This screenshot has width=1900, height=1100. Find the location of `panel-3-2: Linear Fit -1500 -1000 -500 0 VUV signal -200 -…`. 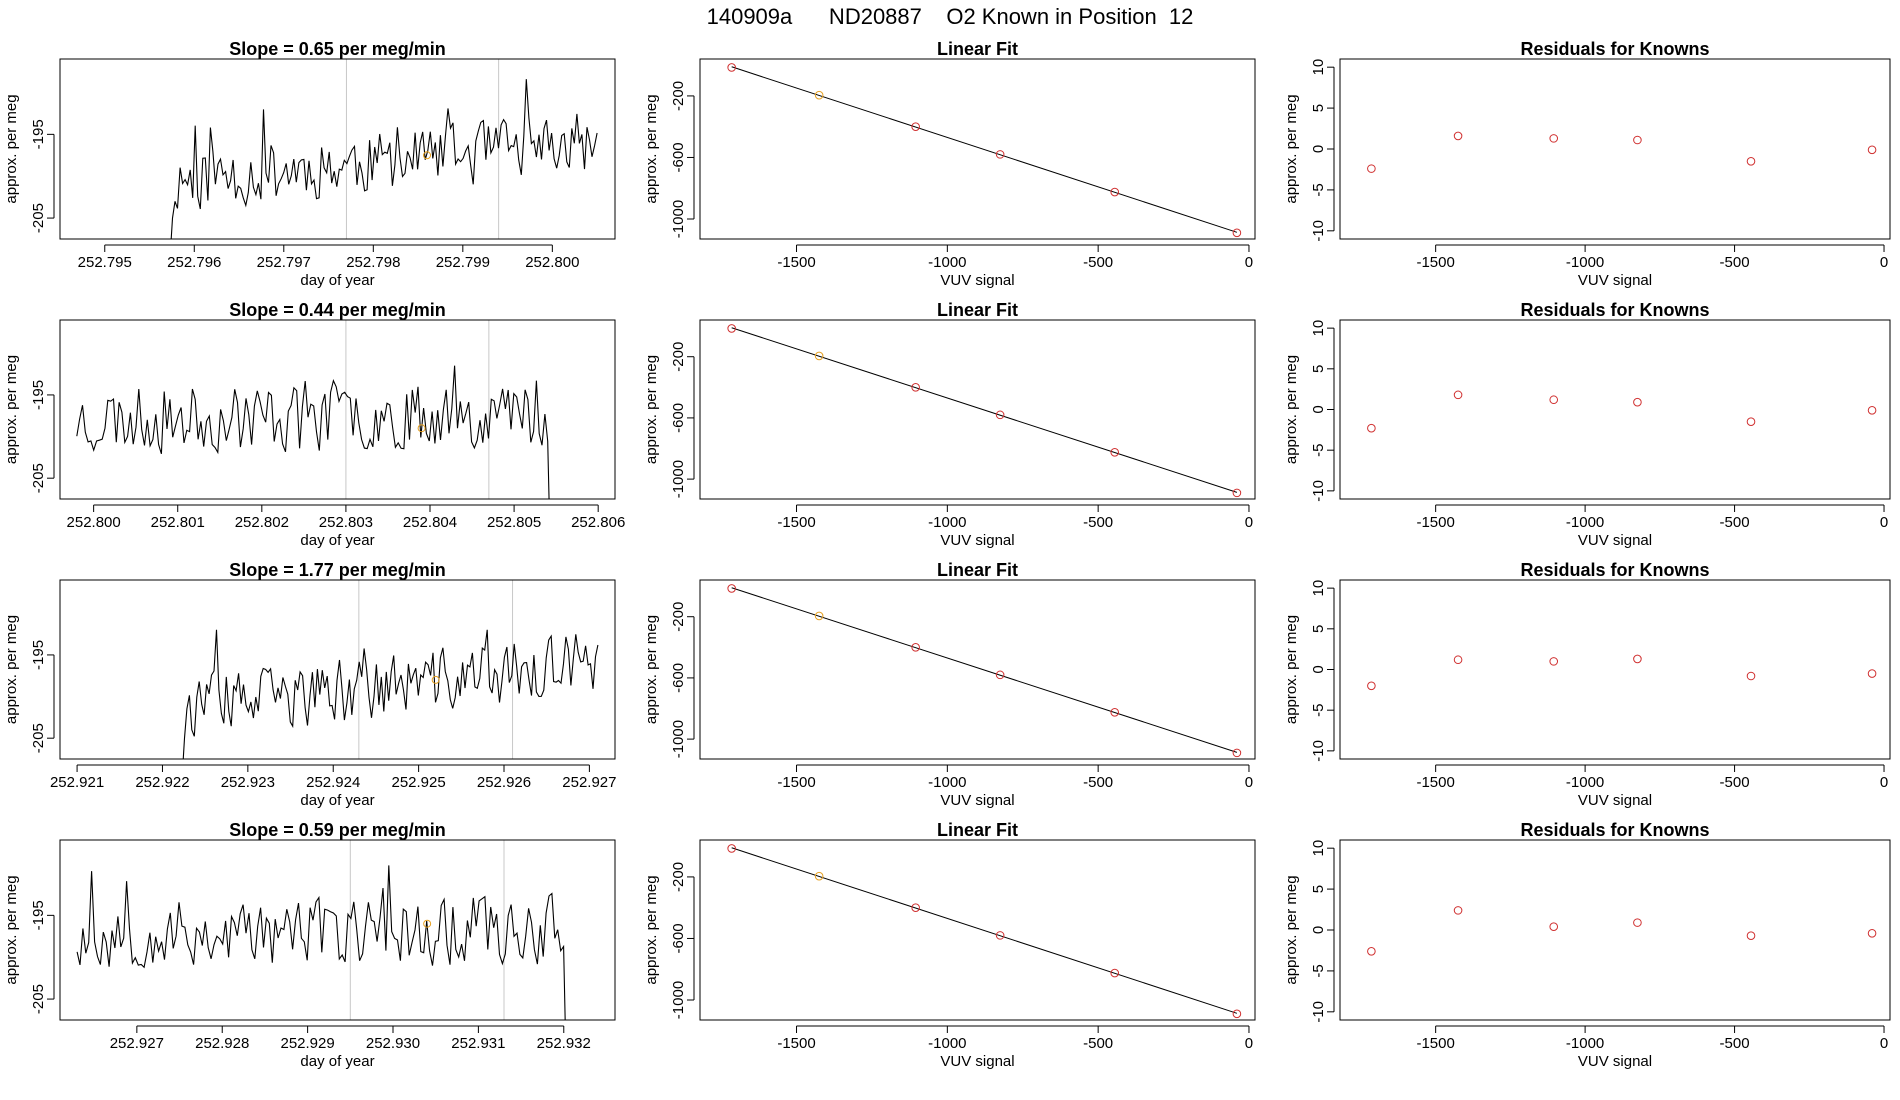

panel-3-2: Linear Fit -1500 -1000 -500 0 VUV signal -200 -… is located at coordinates (949, 684).